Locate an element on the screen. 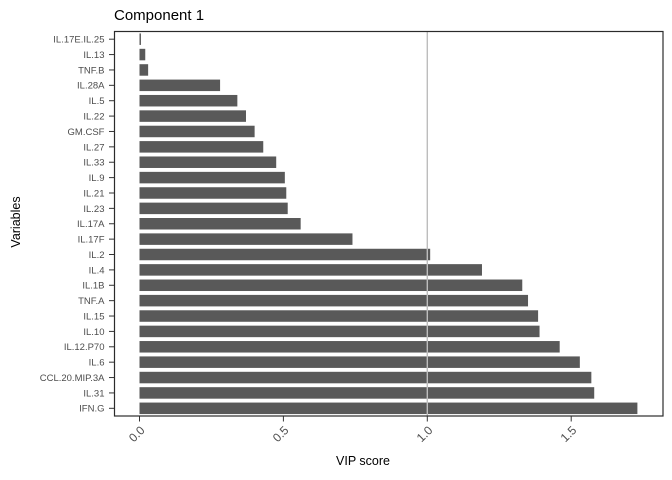  bar-IL.2 is located at coordinates (285, 254).